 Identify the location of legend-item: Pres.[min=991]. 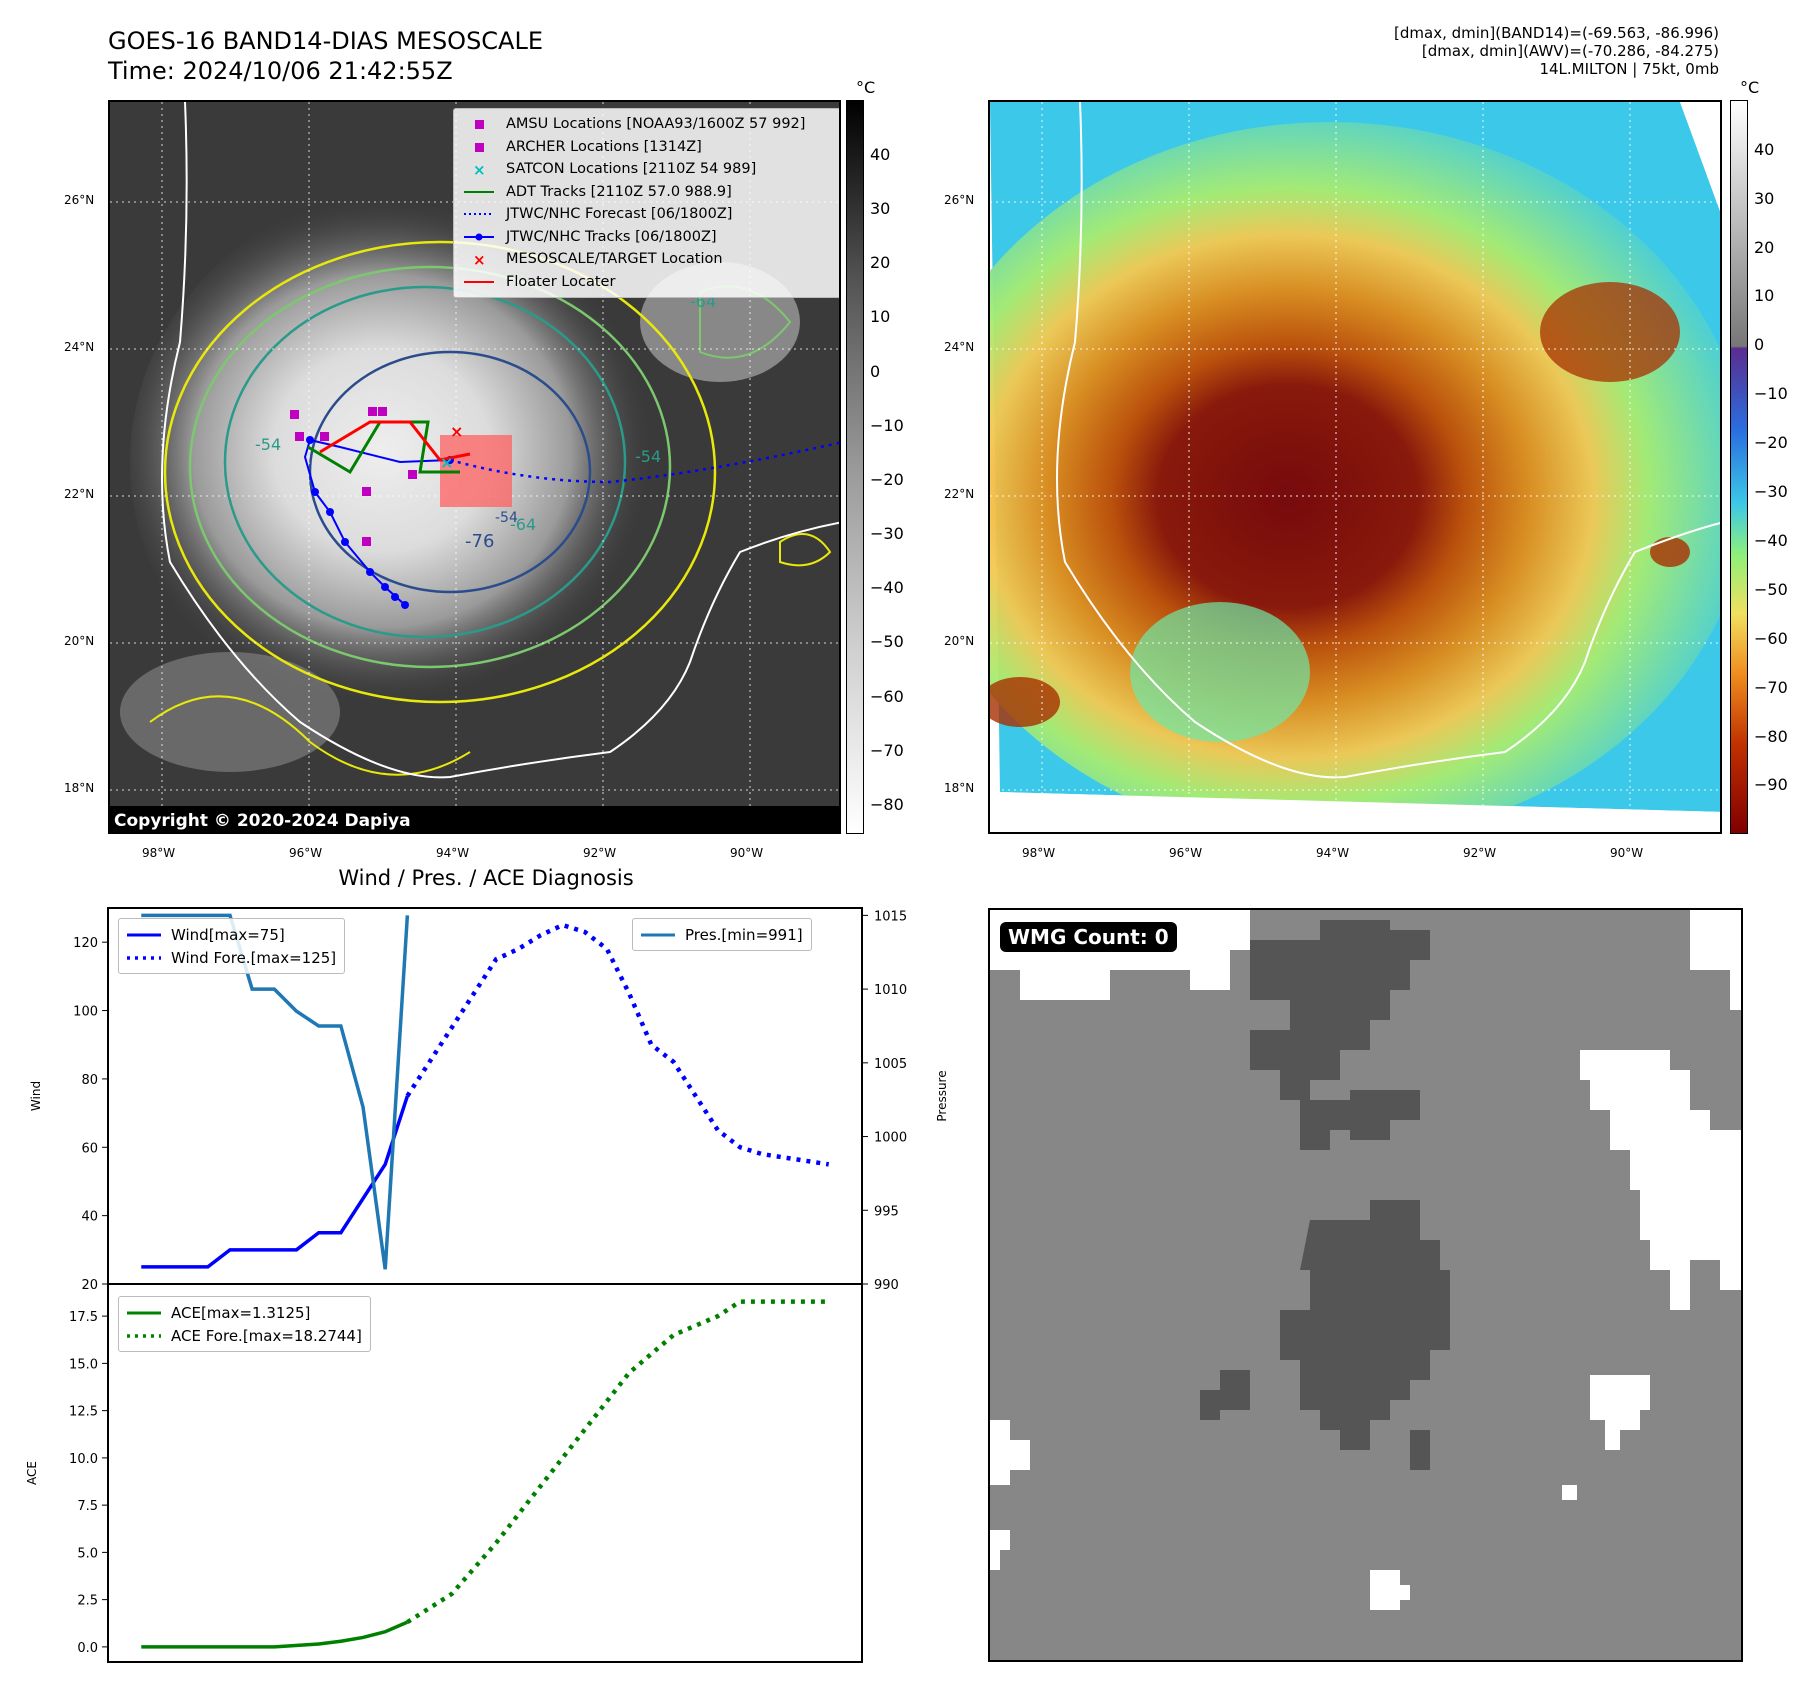
(722, 934).